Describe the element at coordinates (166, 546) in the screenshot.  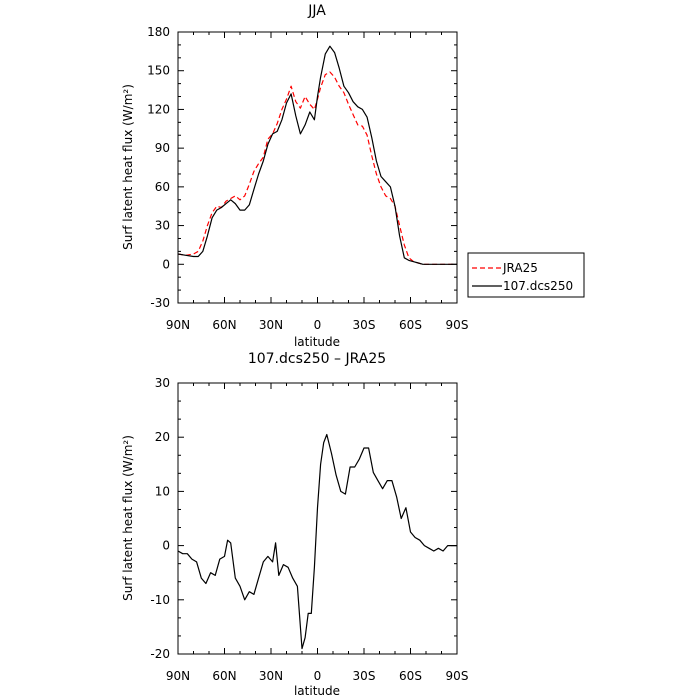
I see `bottom-y-tick-label: 0` at that location.